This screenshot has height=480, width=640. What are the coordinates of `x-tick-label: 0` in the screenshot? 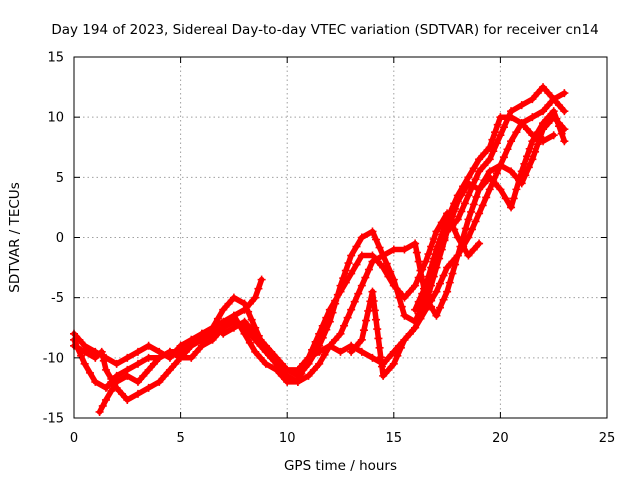 It's located at (74, 438).